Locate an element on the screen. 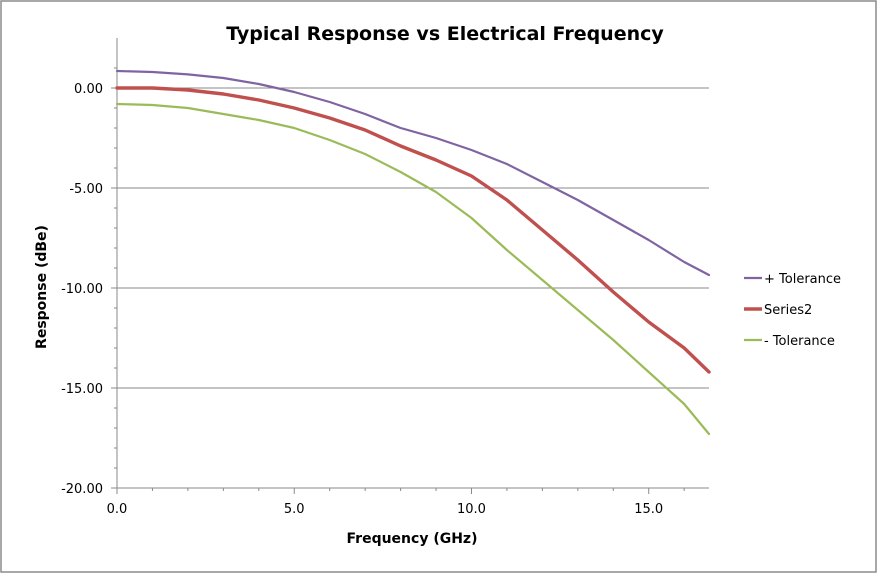 This screenshot has width=877, height=573. x-axis-title: Frequency (GHz) is located at coordinates (412, 539).